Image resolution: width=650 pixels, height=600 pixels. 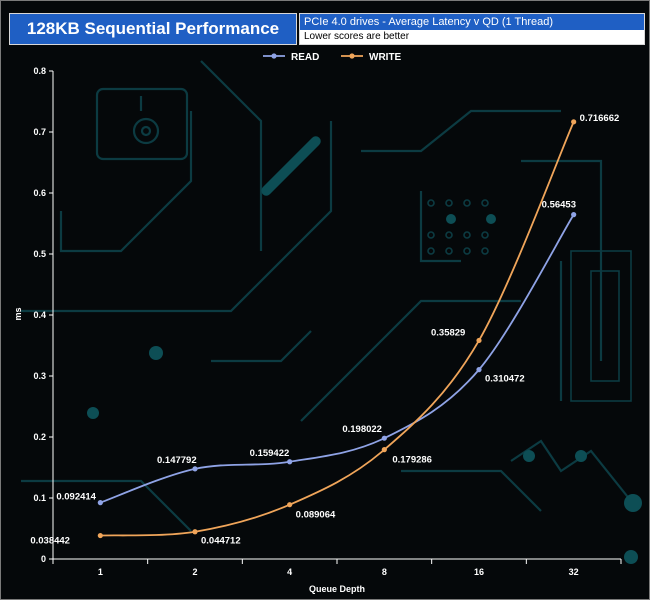 I want to click on y-tick-label: 0.5, so click(x=39, y=254).